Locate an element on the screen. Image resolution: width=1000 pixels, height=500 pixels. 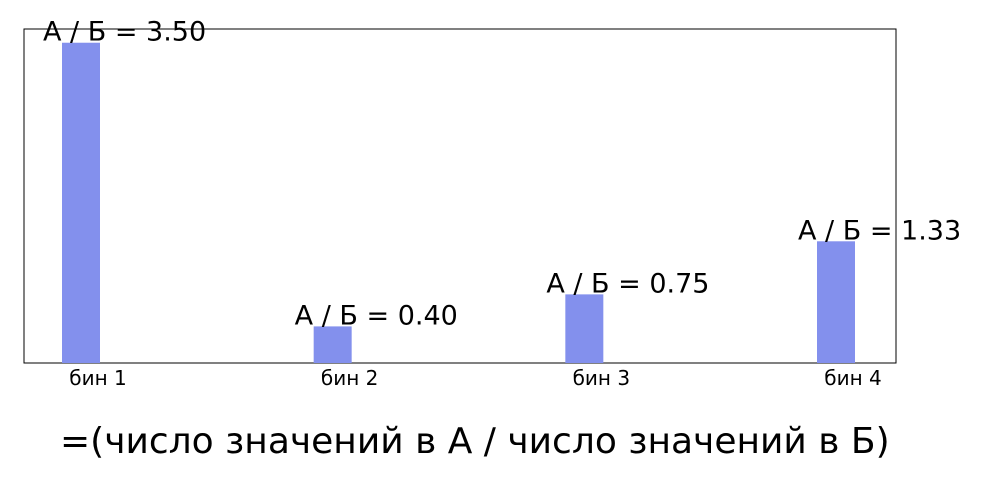
bar-value-label-1: А / Б = 3.50 is located at coordinates (124, 32).